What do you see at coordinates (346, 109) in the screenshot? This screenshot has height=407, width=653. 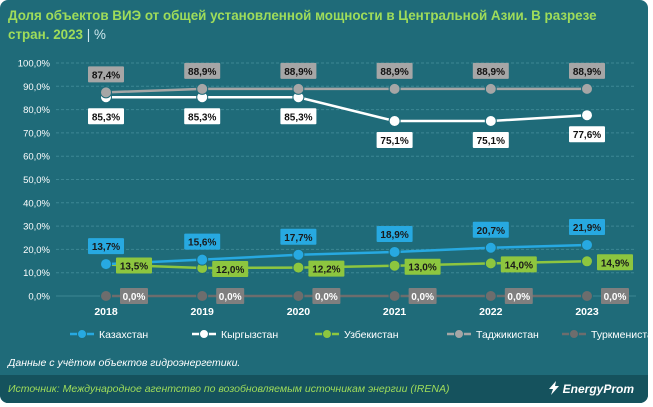 I see `series-kyrgyzstan` at bounding box center [346, 109].